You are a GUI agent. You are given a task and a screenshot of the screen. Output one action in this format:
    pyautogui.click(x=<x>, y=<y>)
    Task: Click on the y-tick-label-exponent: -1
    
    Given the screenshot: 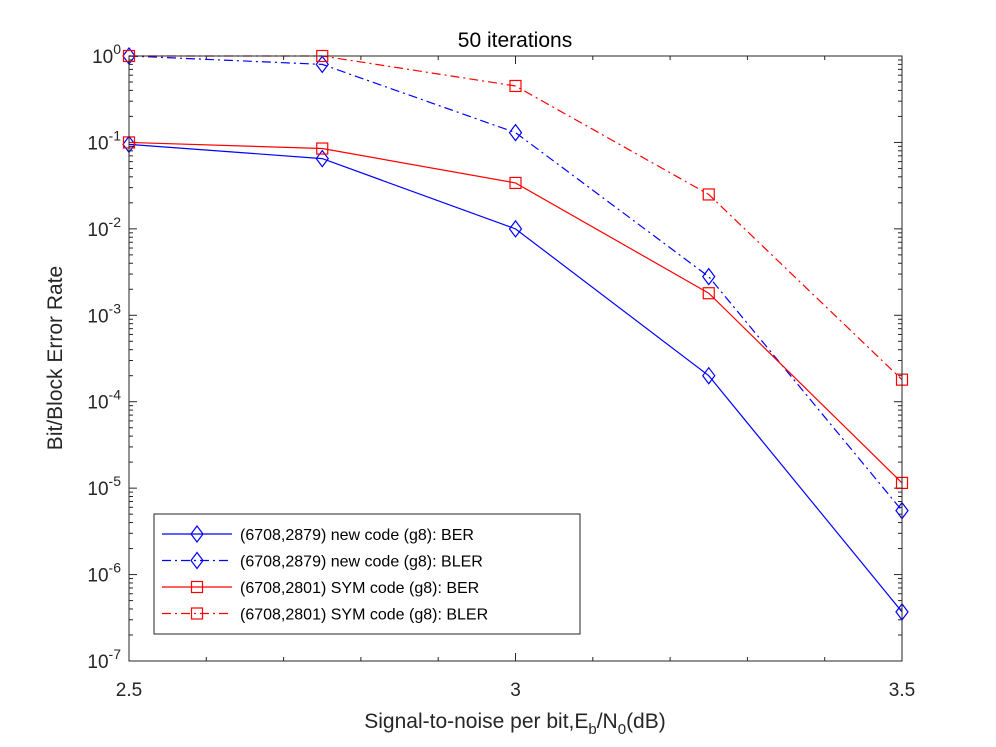 What is the action you would take?
    pyautogui.click(x=115, y=135)
    